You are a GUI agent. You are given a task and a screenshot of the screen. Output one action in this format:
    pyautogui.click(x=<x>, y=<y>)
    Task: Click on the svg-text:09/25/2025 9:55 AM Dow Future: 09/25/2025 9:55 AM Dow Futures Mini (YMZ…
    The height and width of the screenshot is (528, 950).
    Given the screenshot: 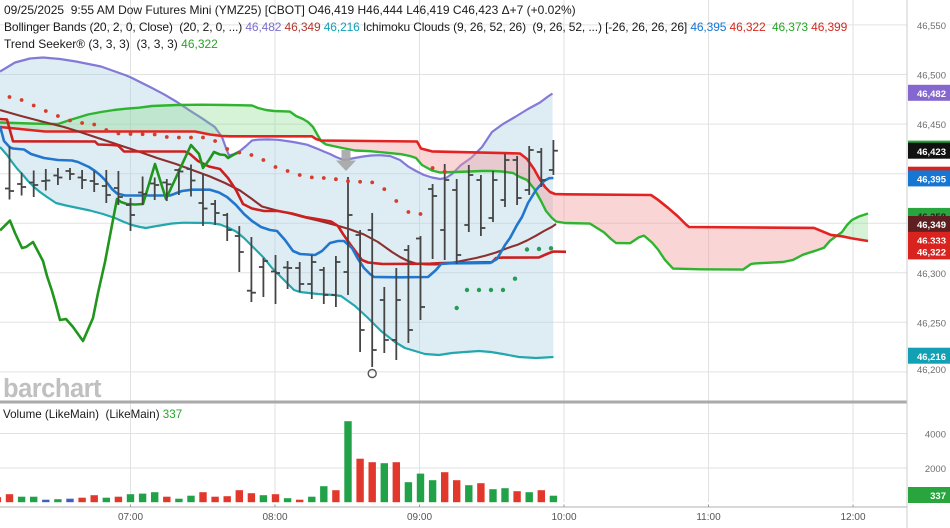 What is the action you would take?
    pyautogui.click(x=290, y=10)
    